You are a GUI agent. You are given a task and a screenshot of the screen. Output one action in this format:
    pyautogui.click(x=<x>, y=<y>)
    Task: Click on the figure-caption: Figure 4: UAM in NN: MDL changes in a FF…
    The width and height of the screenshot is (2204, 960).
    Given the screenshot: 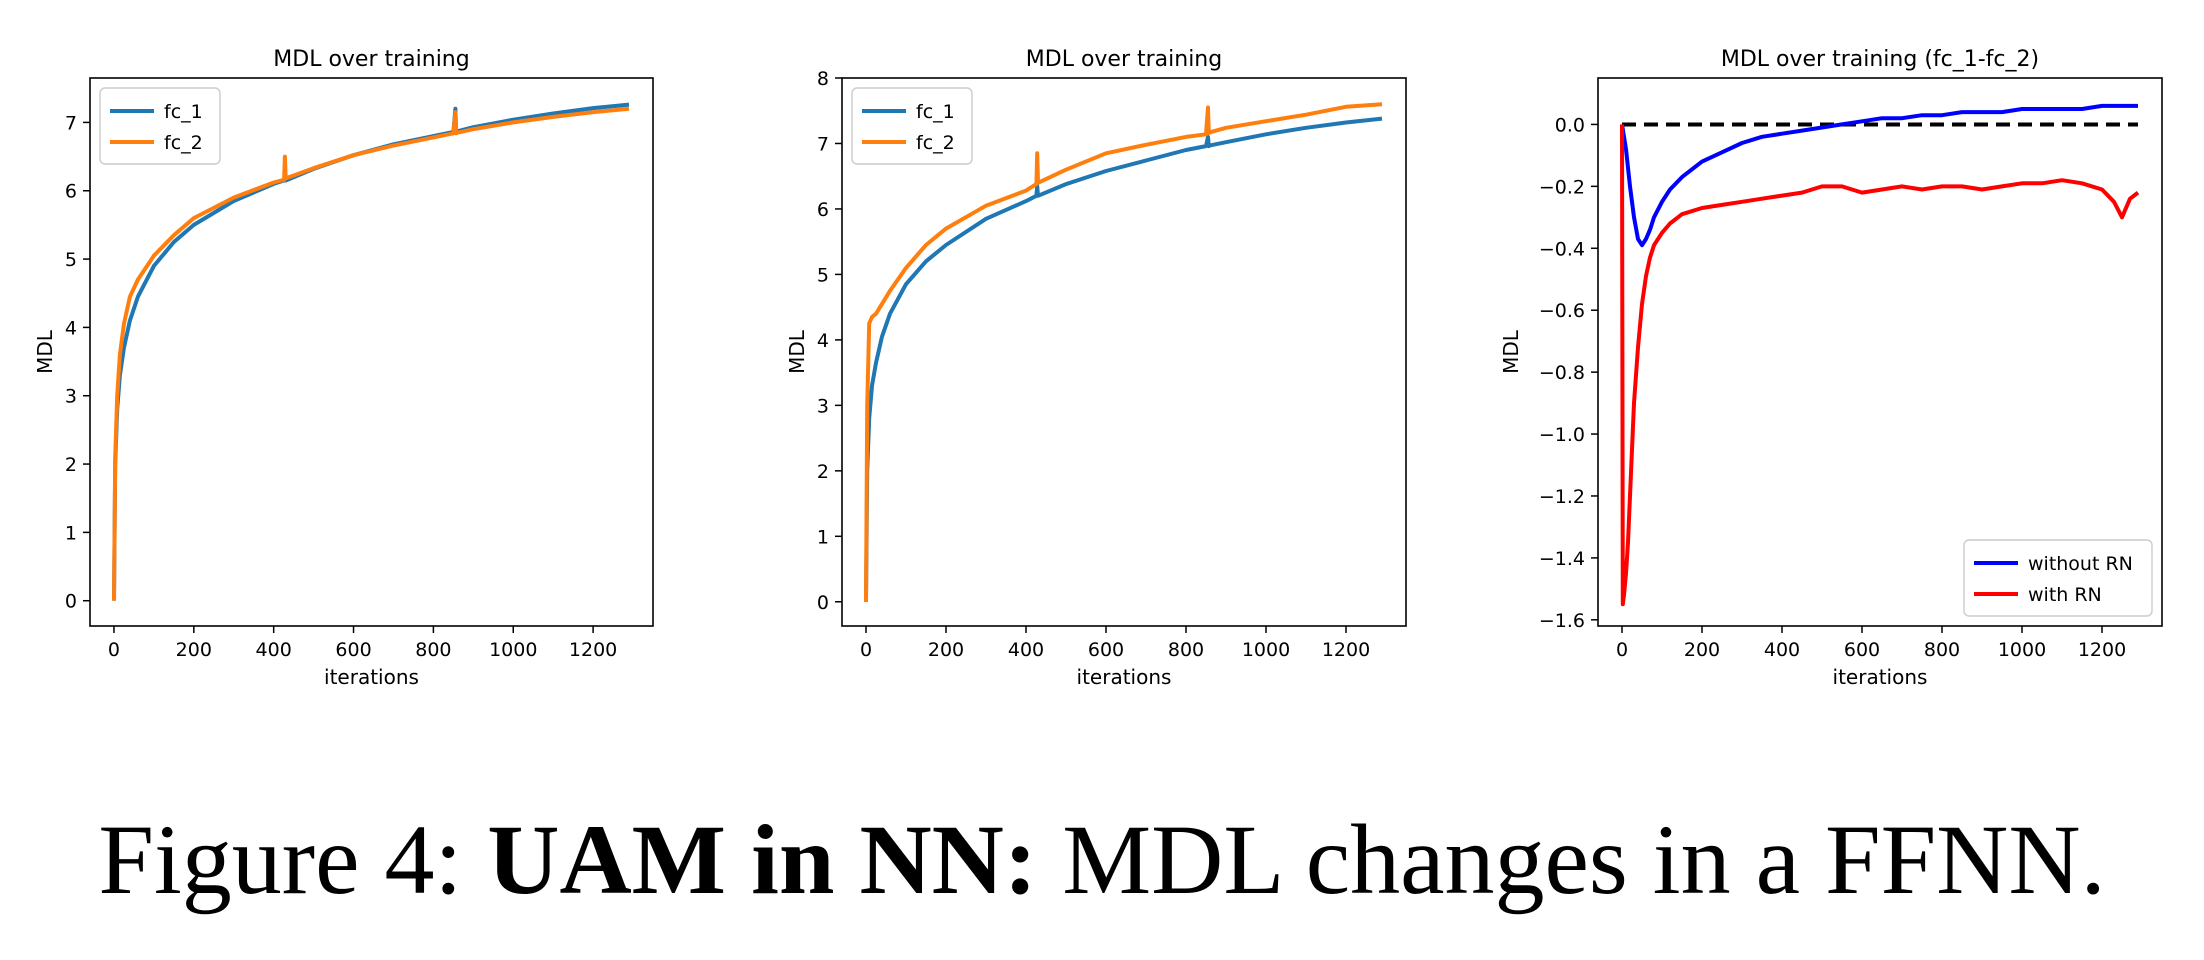 What is the action you would take?
    pyautogui.click(x=1102, y=860)
    